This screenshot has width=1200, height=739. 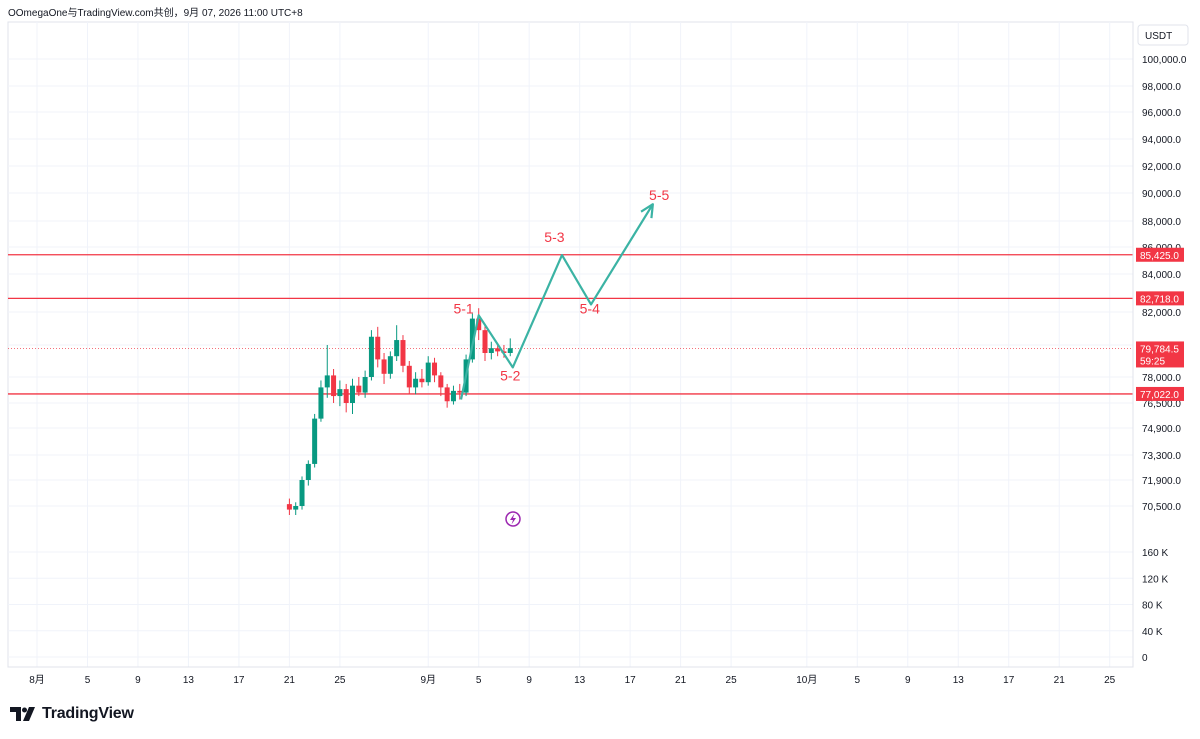 What do you see at coordinates (1145, 658) in the screenshot?
I see `volume-tick-label: 0` at bounding box center [1145, 658].